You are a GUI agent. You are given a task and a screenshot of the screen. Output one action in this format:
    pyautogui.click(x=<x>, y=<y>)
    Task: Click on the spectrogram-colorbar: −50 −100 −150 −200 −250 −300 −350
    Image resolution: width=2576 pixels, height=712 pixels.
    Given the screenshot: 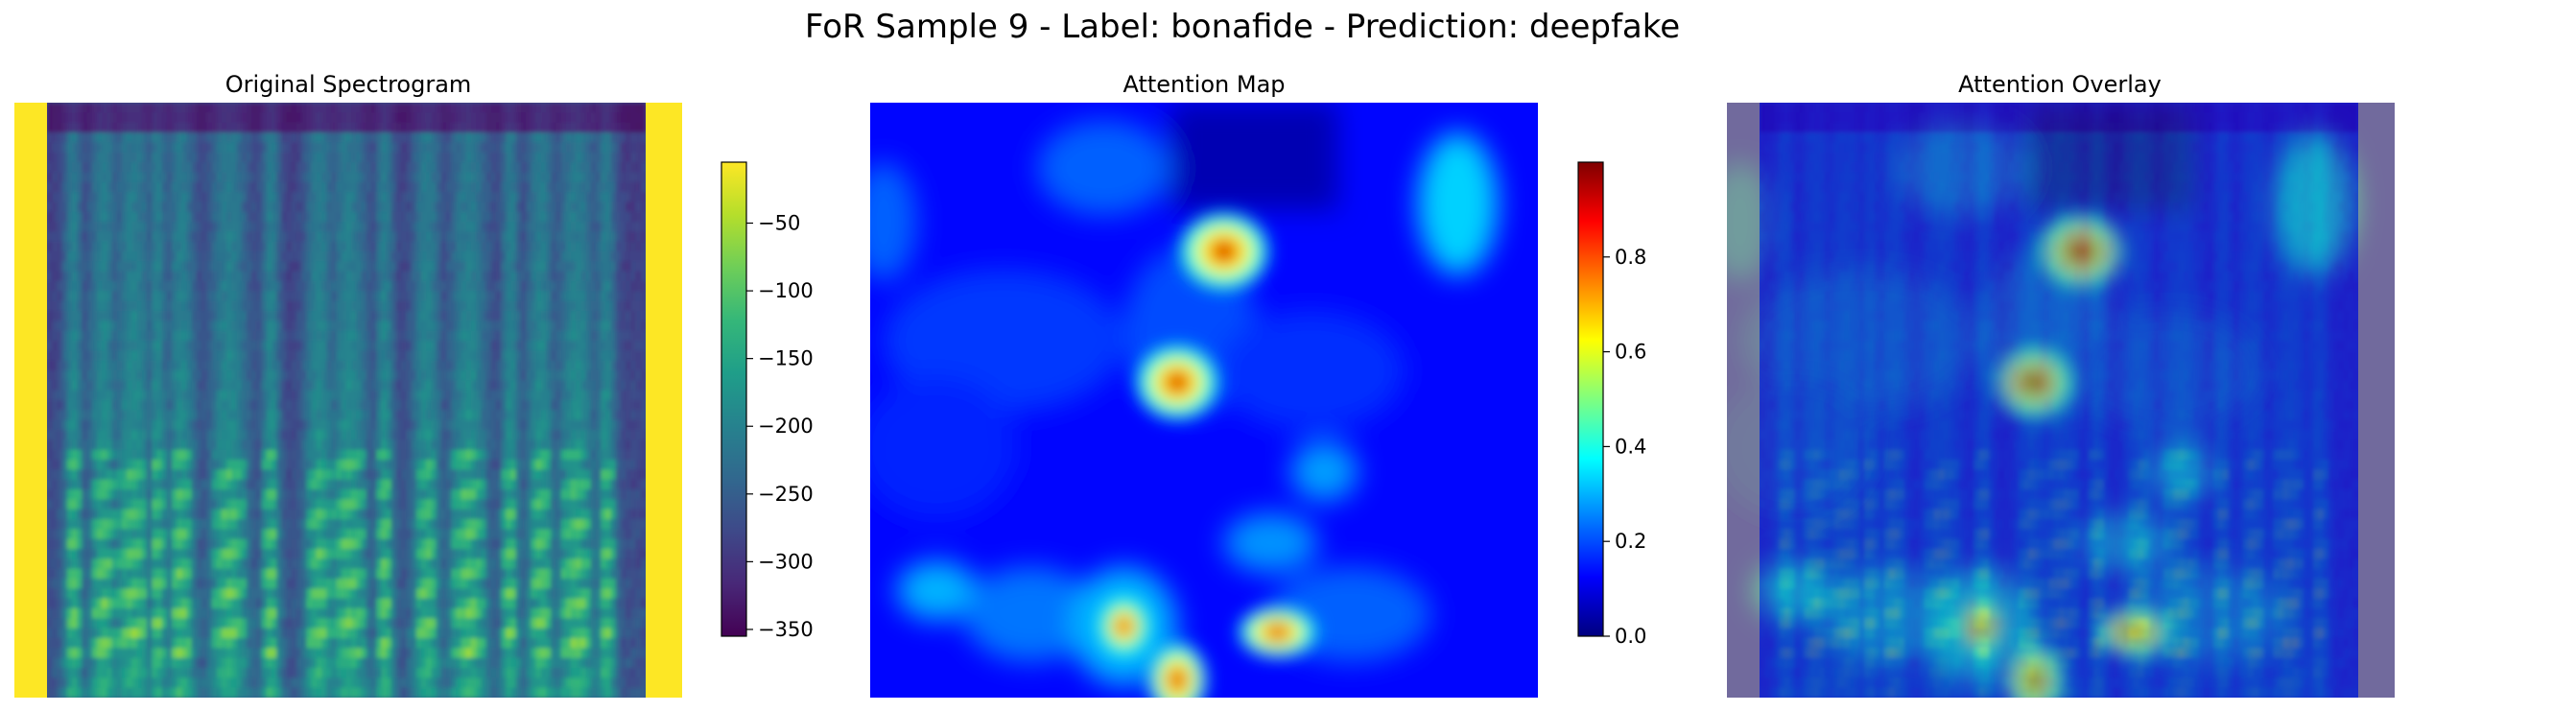 What is the action you would take?
    pyautogui.click(x=768, y=401)
    